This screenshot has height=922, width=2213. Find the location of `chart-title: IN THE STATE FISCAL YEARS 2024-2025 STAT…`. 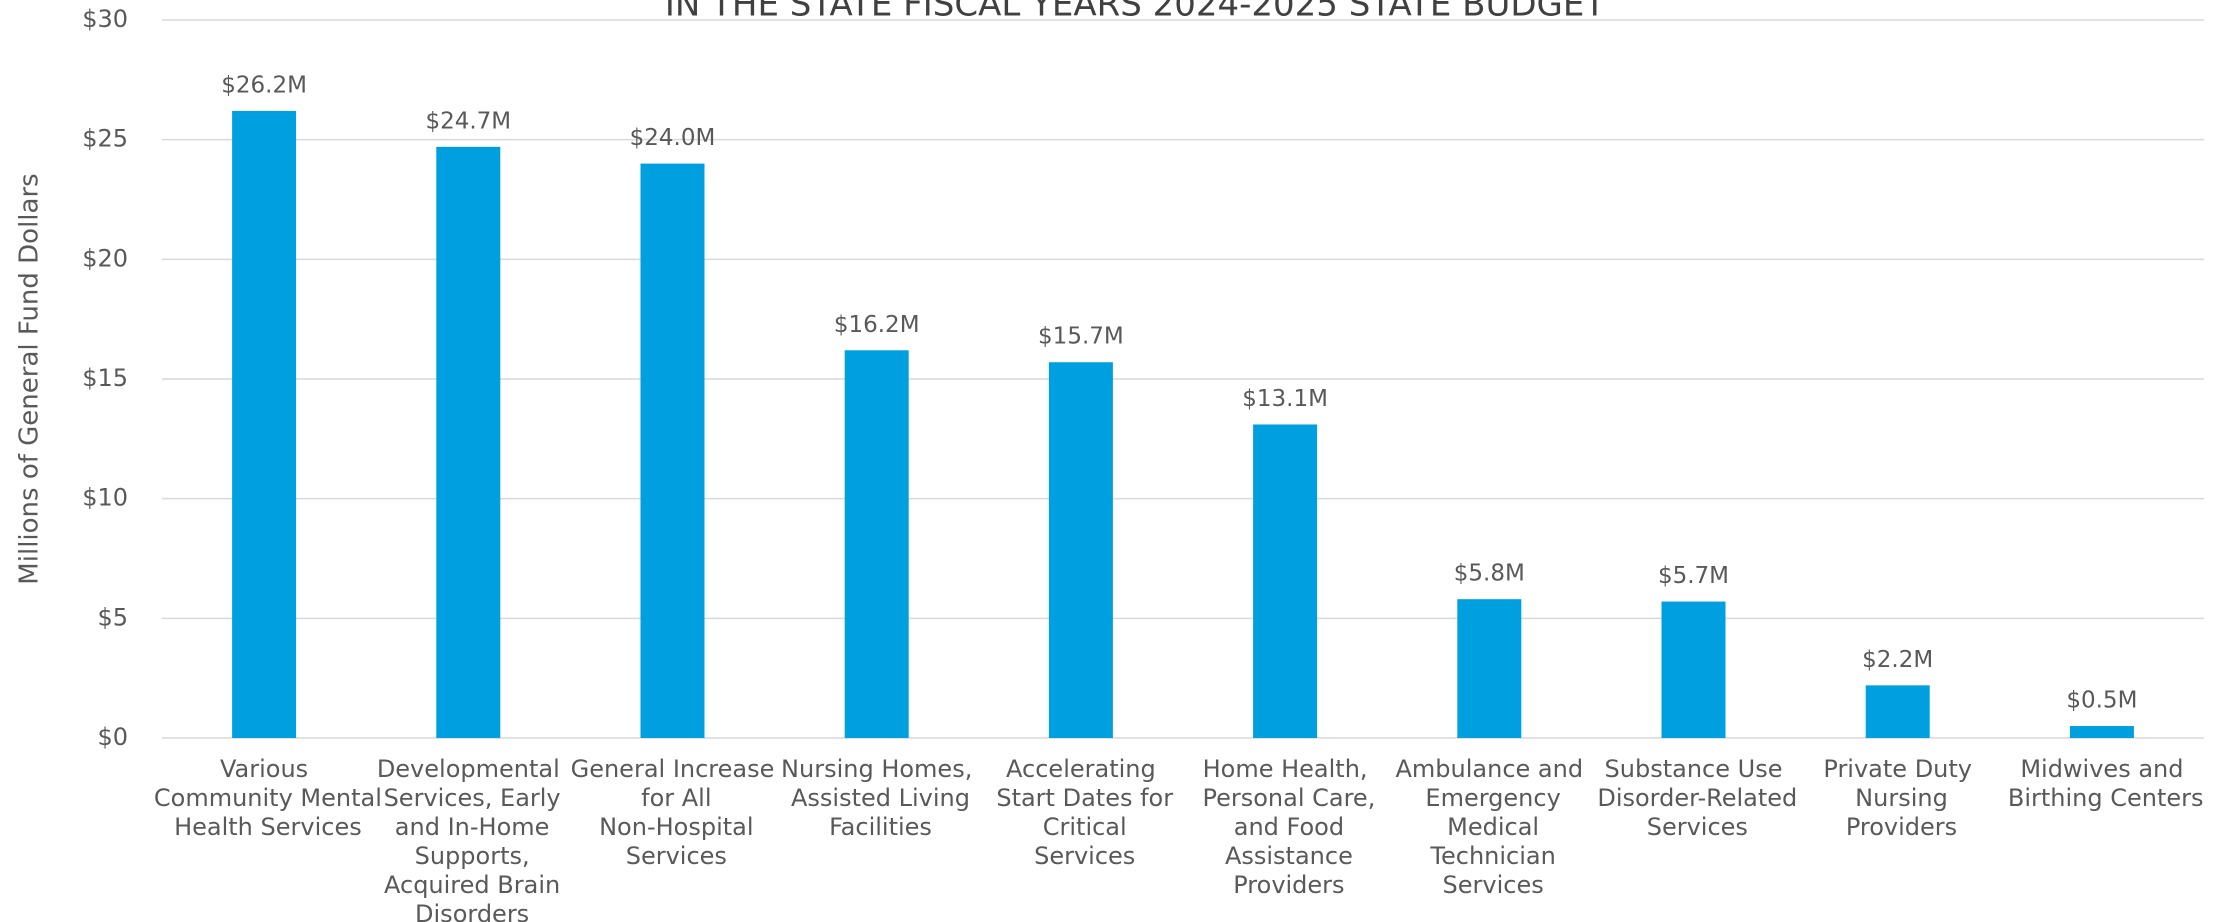

chart-title: IN THE STATE FISCAL YEARS 2024-2025 STAT… is located at coordinates (1135, 12).